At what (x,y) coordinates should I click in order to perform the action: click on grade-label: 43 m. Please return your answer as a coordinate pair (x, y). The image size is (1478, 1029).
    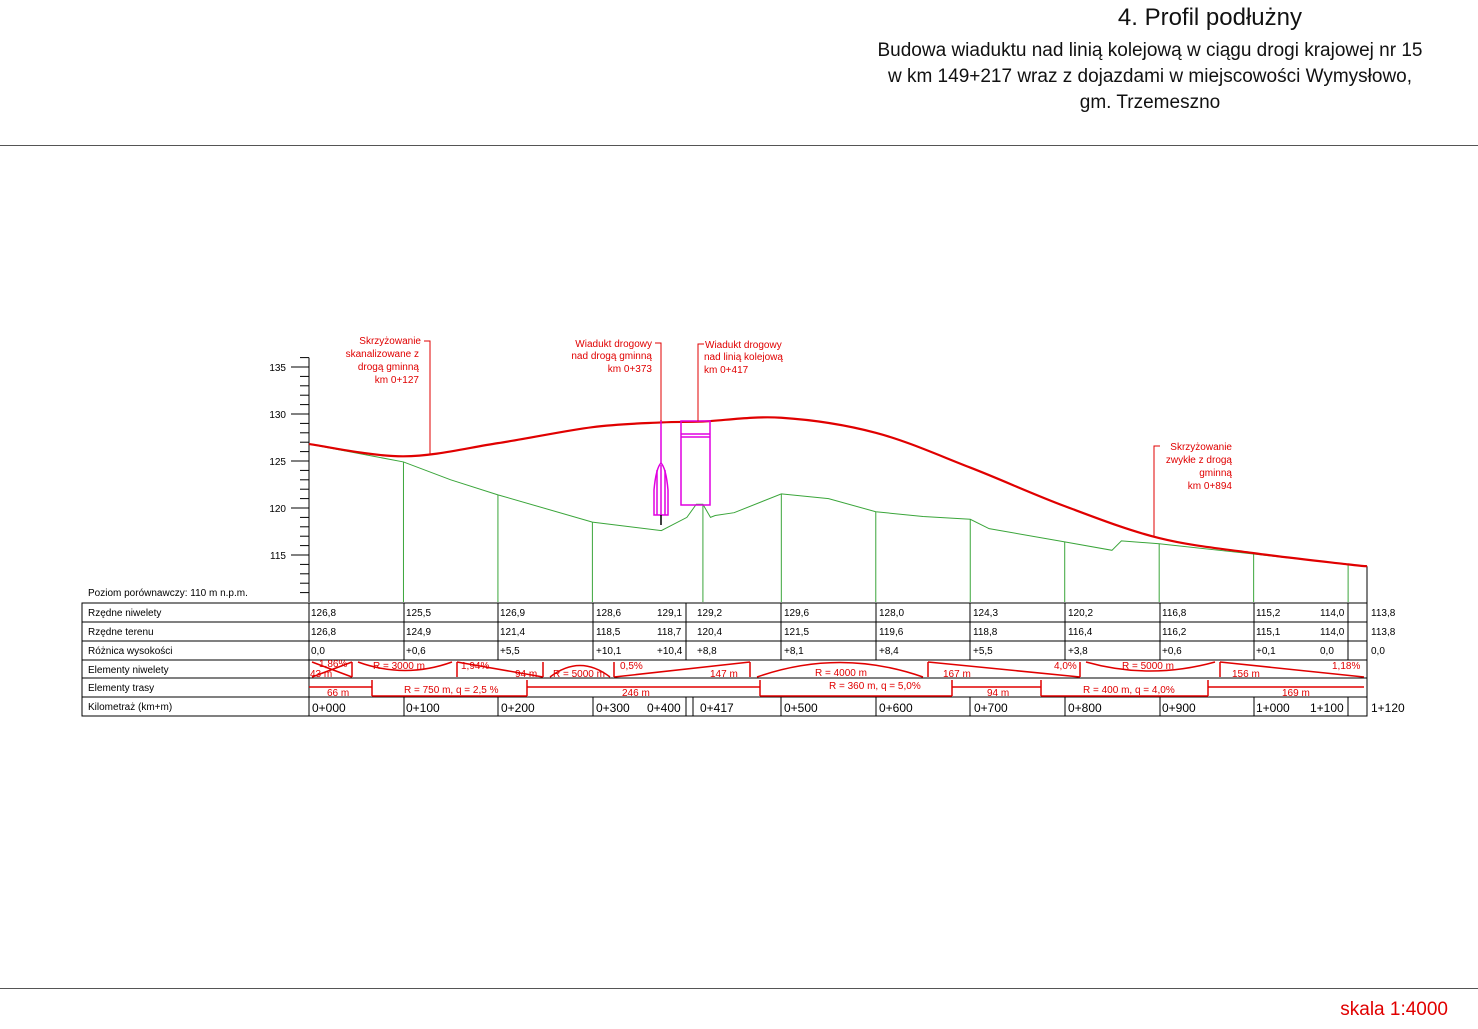
    Looking at the image, I should click on (321, 674).